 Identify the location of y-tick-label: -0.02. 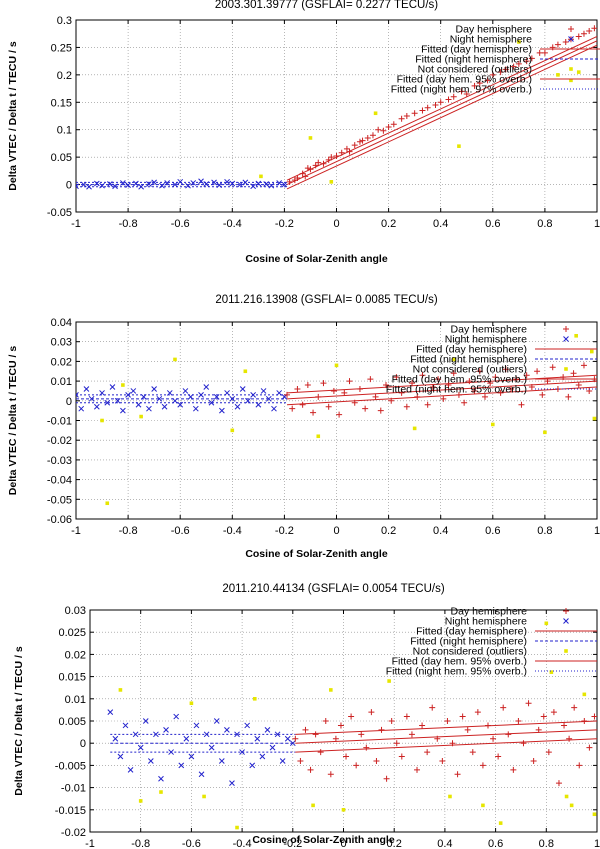
(73, 833).